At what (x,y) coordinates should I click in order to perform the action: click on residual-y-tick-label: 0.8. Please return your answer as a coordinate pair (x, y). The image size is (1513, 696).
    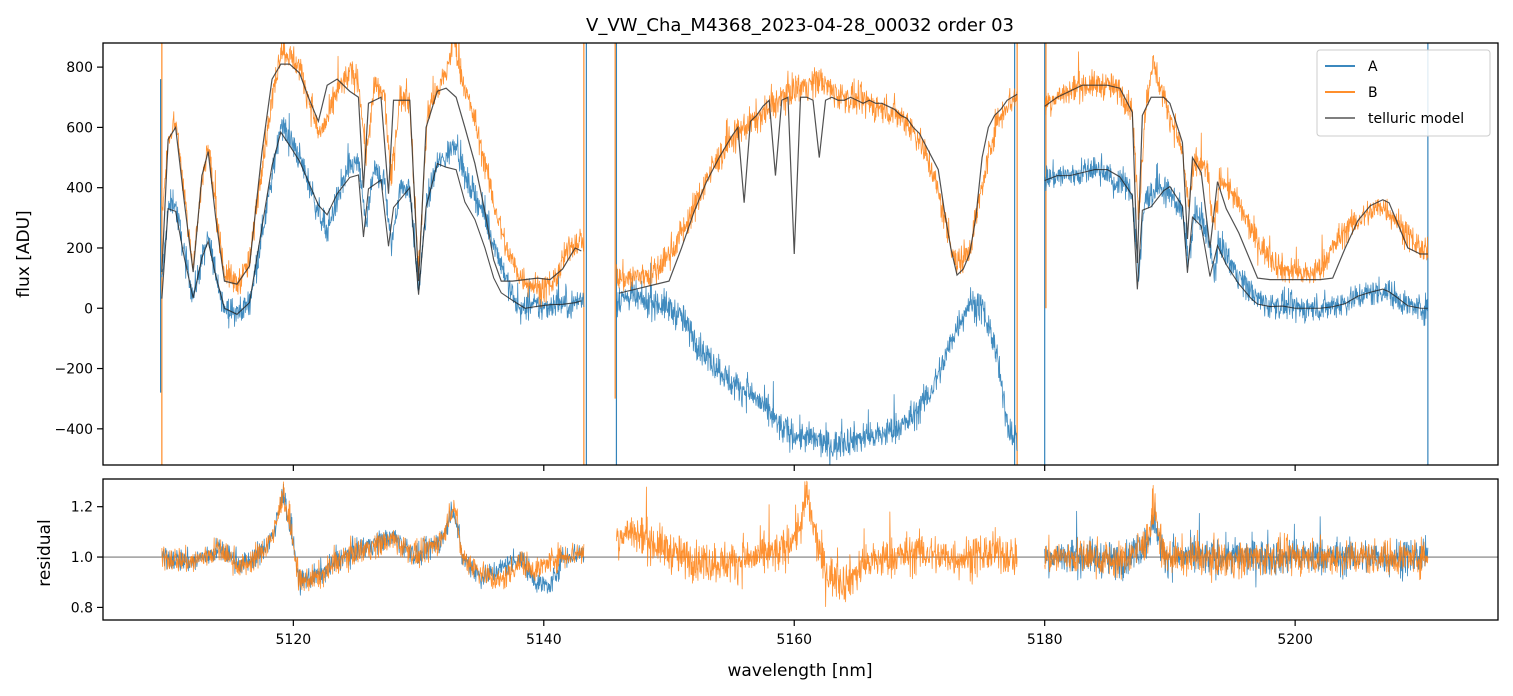
    Looking at the image, I should click on (82, 608).